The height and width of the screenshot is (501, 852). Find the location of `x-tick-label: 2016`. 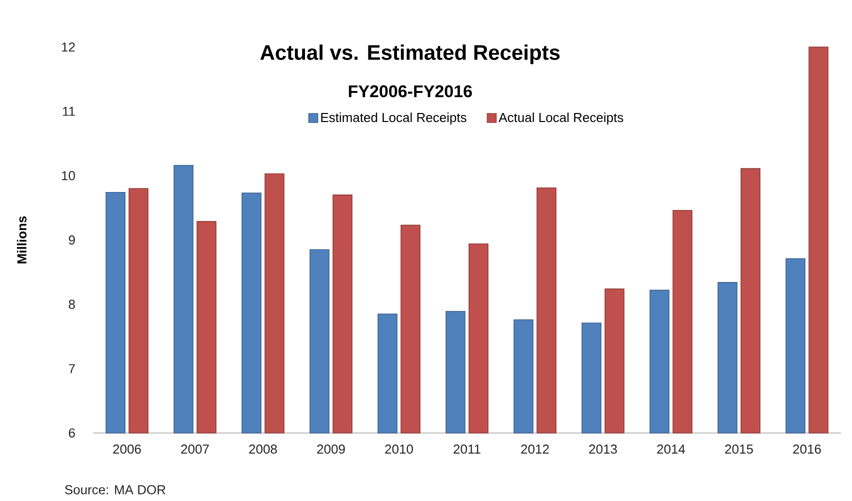

x-tick-label: 2016 is located at coordinates (807, 449).